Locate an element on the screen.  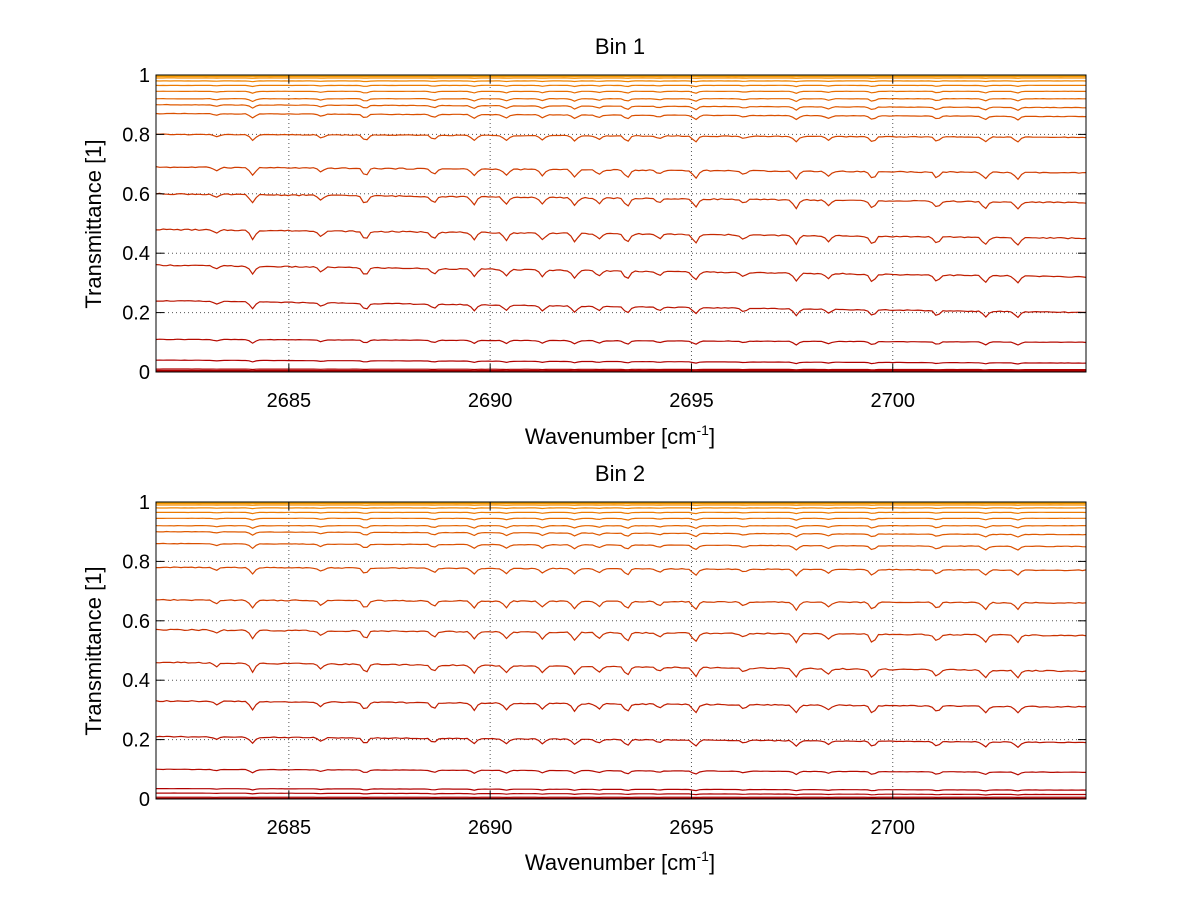
chart-title: Bin 2 is located at coordinates (620, 473).